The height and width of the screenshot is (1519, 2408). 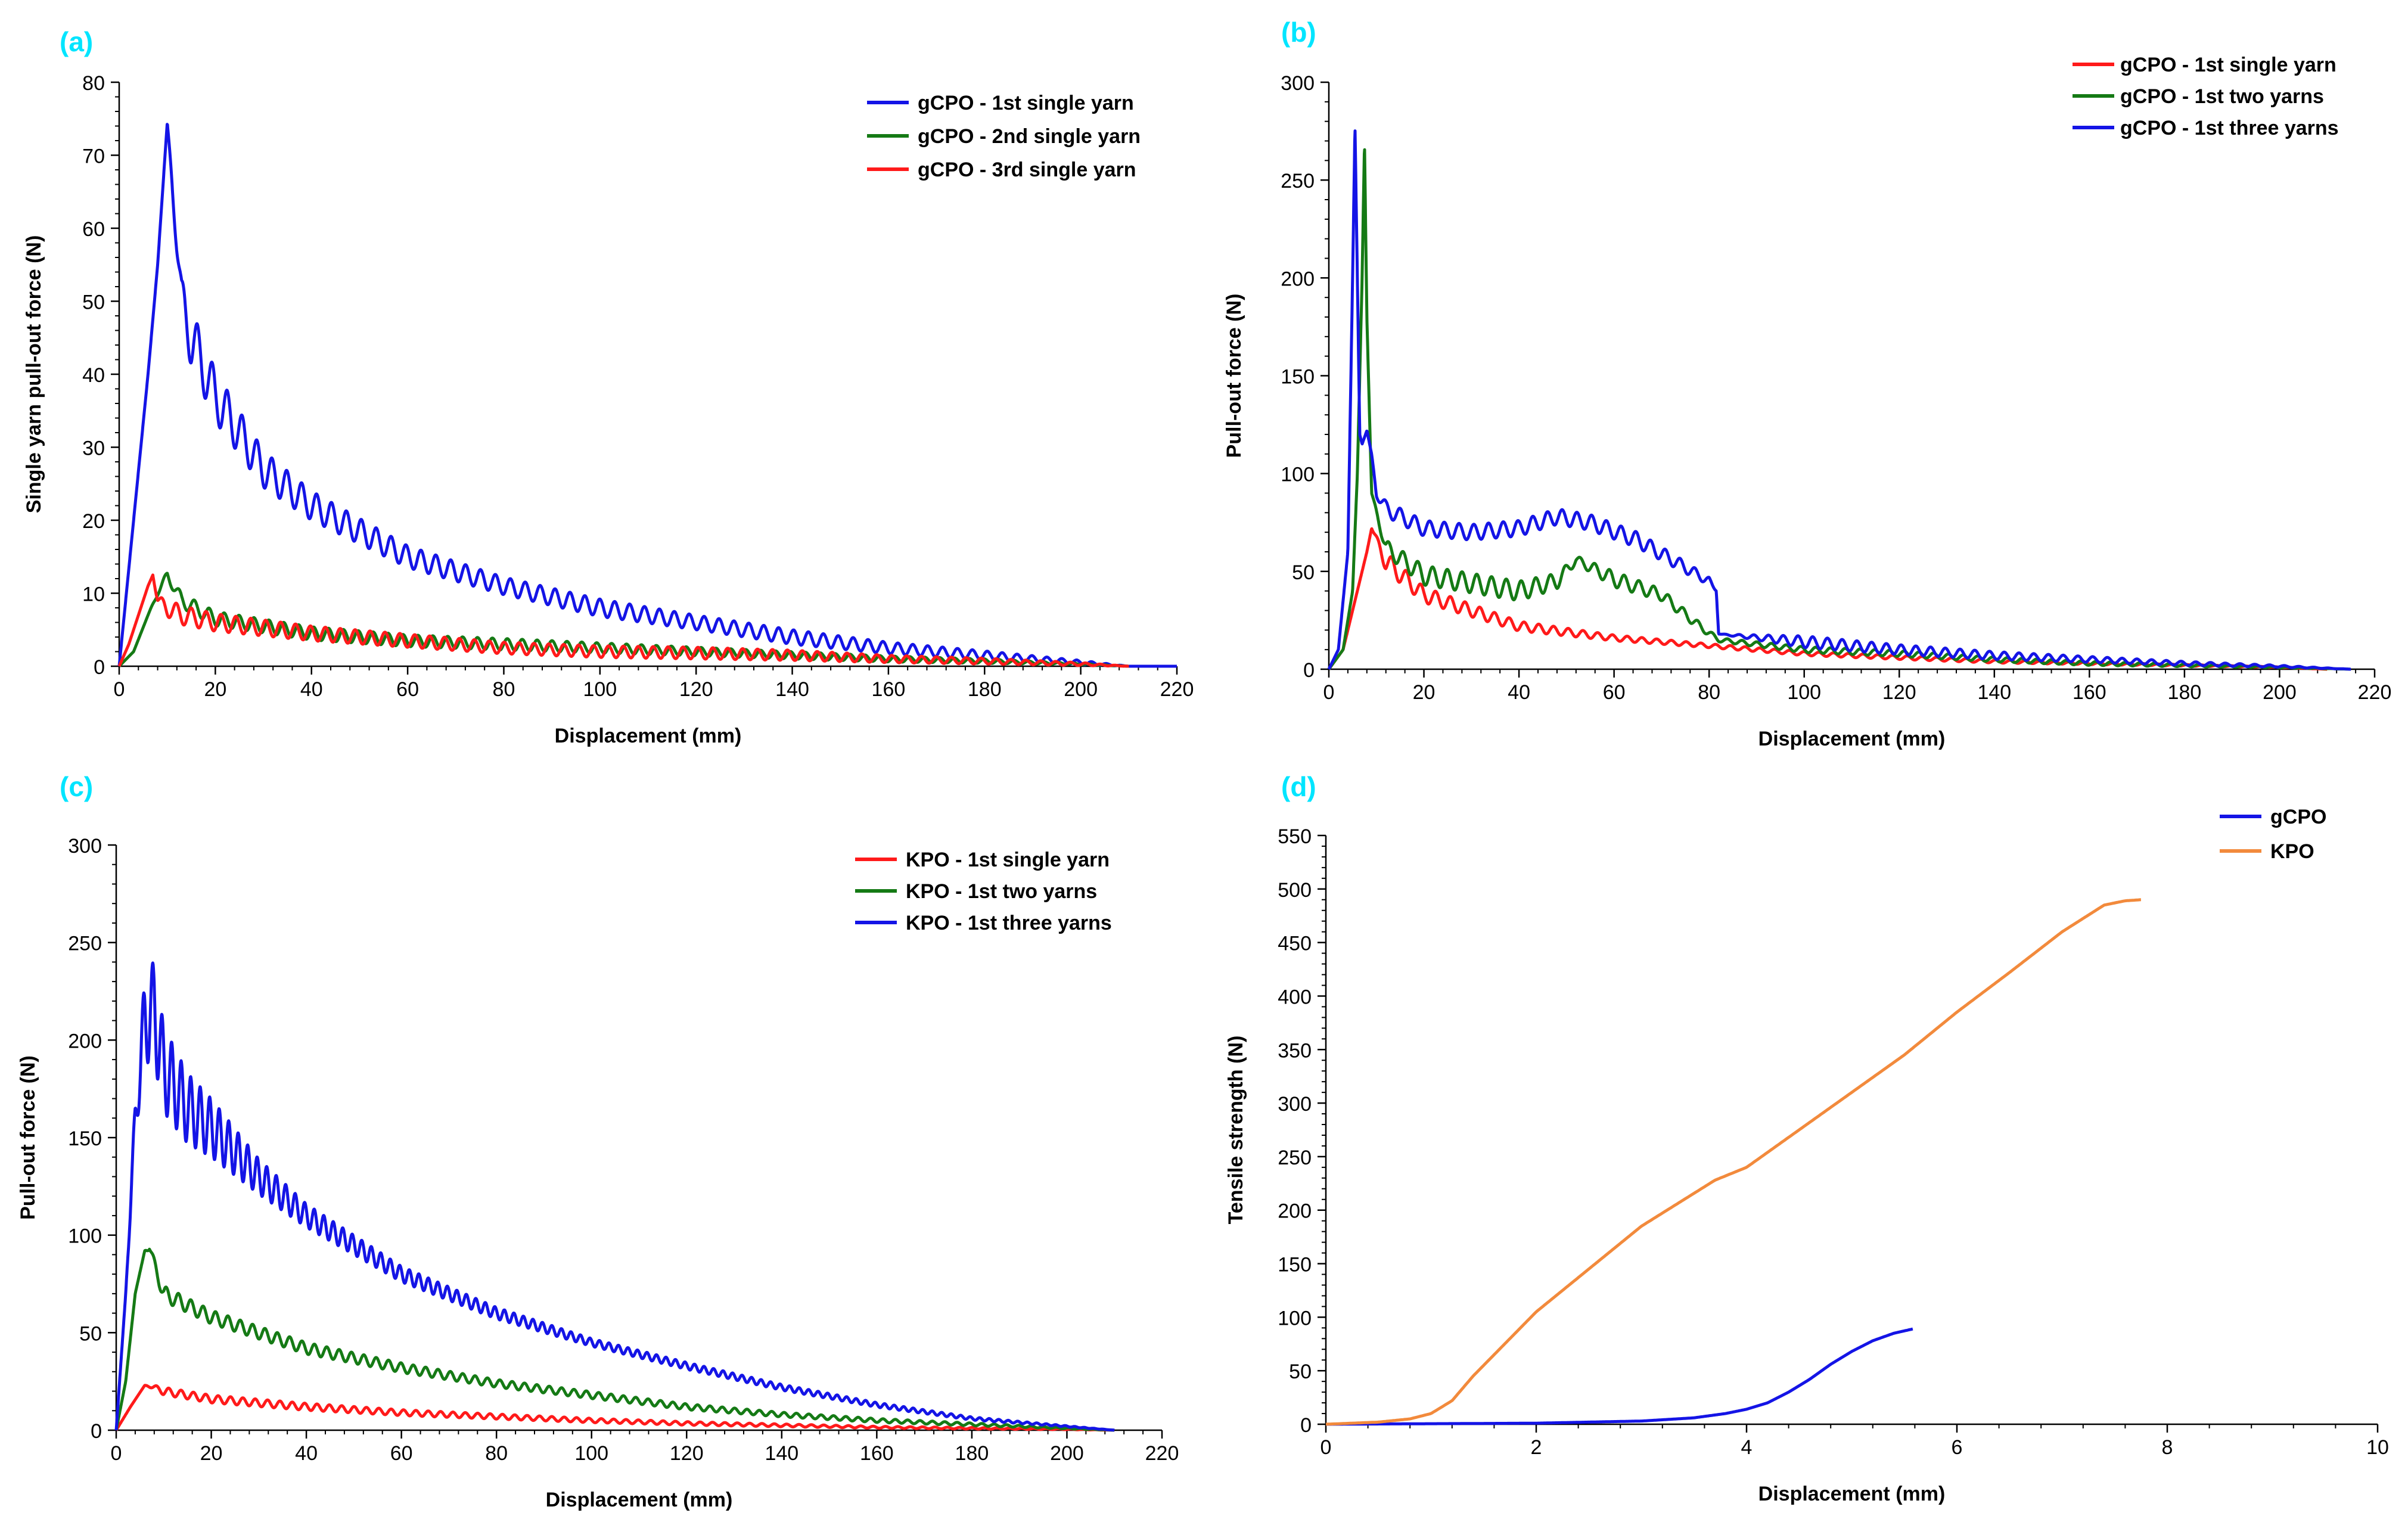 What do you see at coordinates (1298, 32) in the screenshot?
I see `panel-label: (b)` at bounding box center [1298, 32].